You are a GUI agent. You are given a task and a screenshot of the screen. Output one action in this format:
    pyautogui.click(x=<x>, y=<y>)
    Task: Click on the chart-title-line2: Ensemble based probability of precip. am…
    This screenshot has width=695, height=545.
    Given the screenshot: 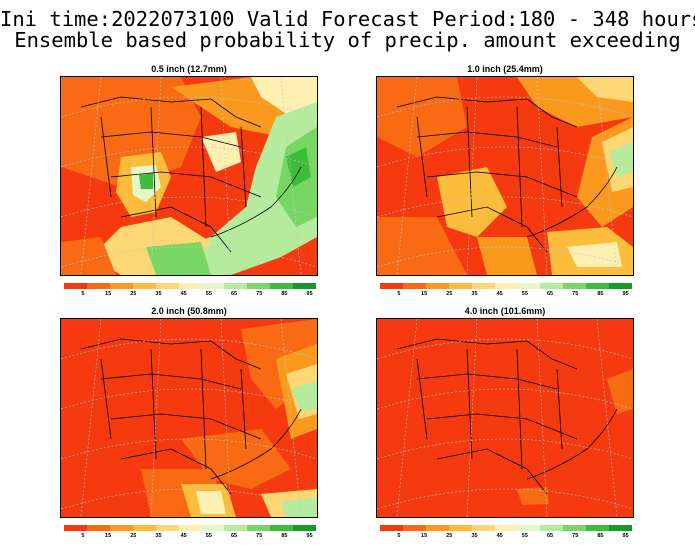 What is the action you would take?
    pyautogui.click(x=347, y=40)
    